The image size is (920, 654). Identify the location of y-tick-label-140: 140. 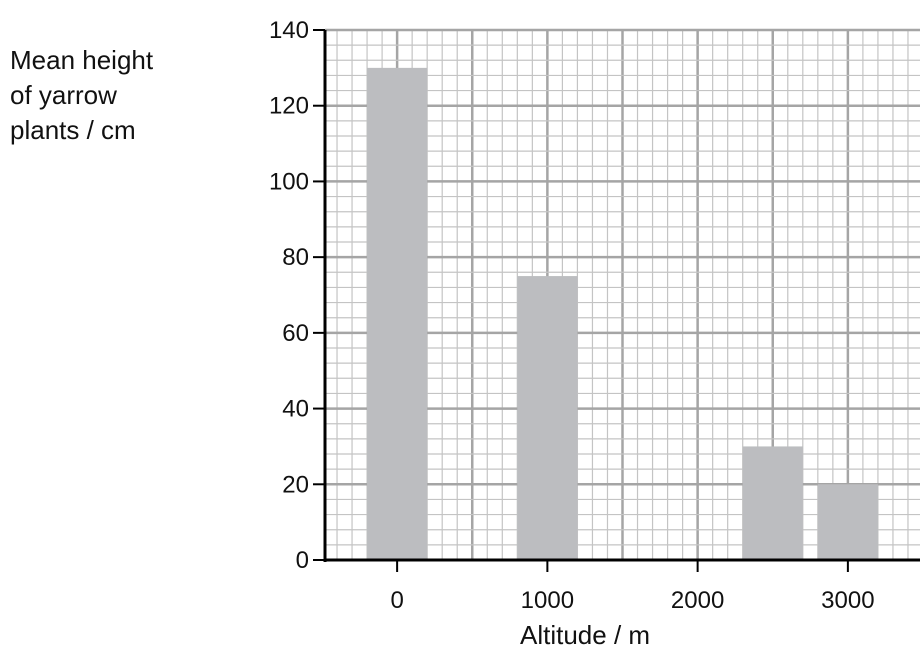
(289, 30).